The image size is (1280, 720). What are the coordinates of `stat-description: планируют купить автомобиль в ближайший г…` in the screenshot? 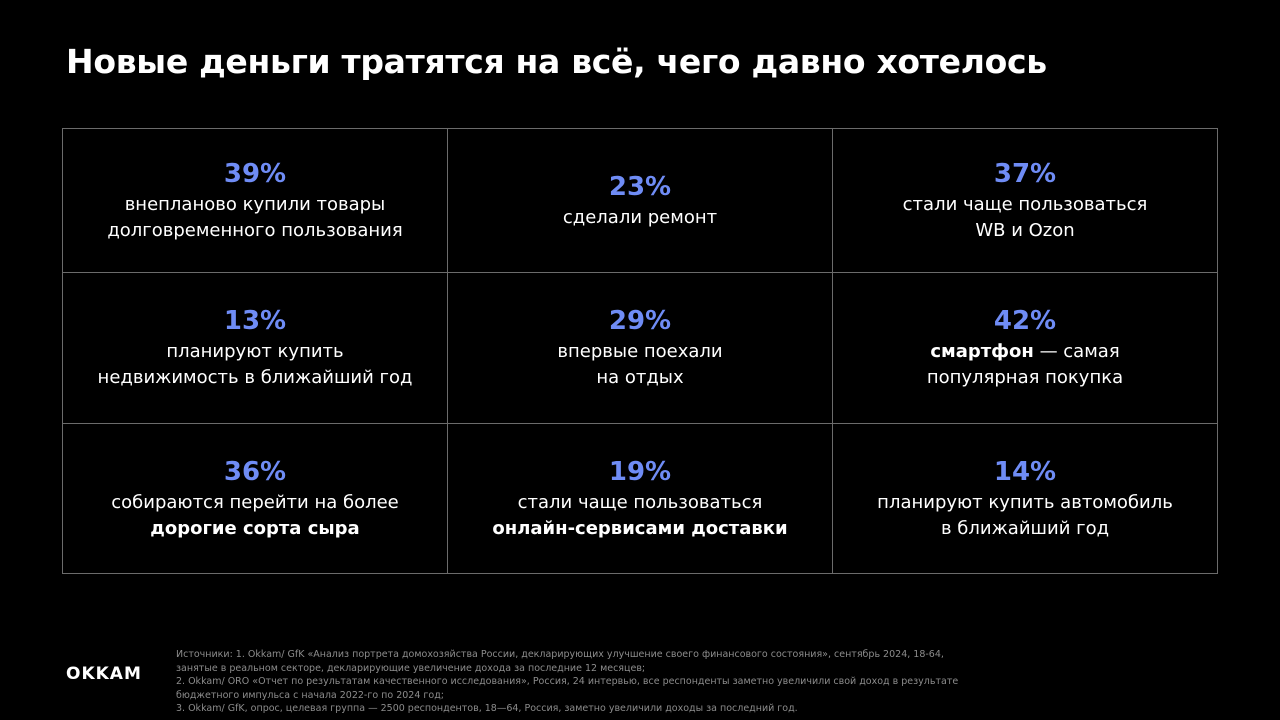 It's located at (1025, 515).